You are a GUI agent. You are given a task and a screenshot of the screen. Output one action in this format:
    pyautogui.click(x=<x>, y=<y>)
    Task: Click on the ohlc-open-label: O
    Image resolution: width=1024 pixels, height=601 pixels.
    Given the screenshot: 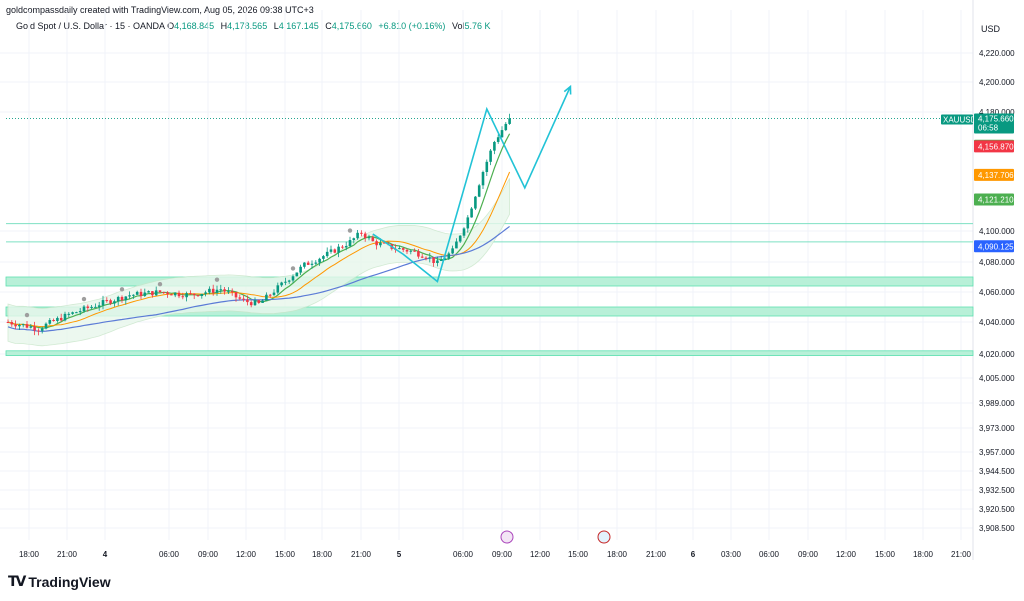 What is the action you would take?
    pyautogui.click(x=171, y=26)
    